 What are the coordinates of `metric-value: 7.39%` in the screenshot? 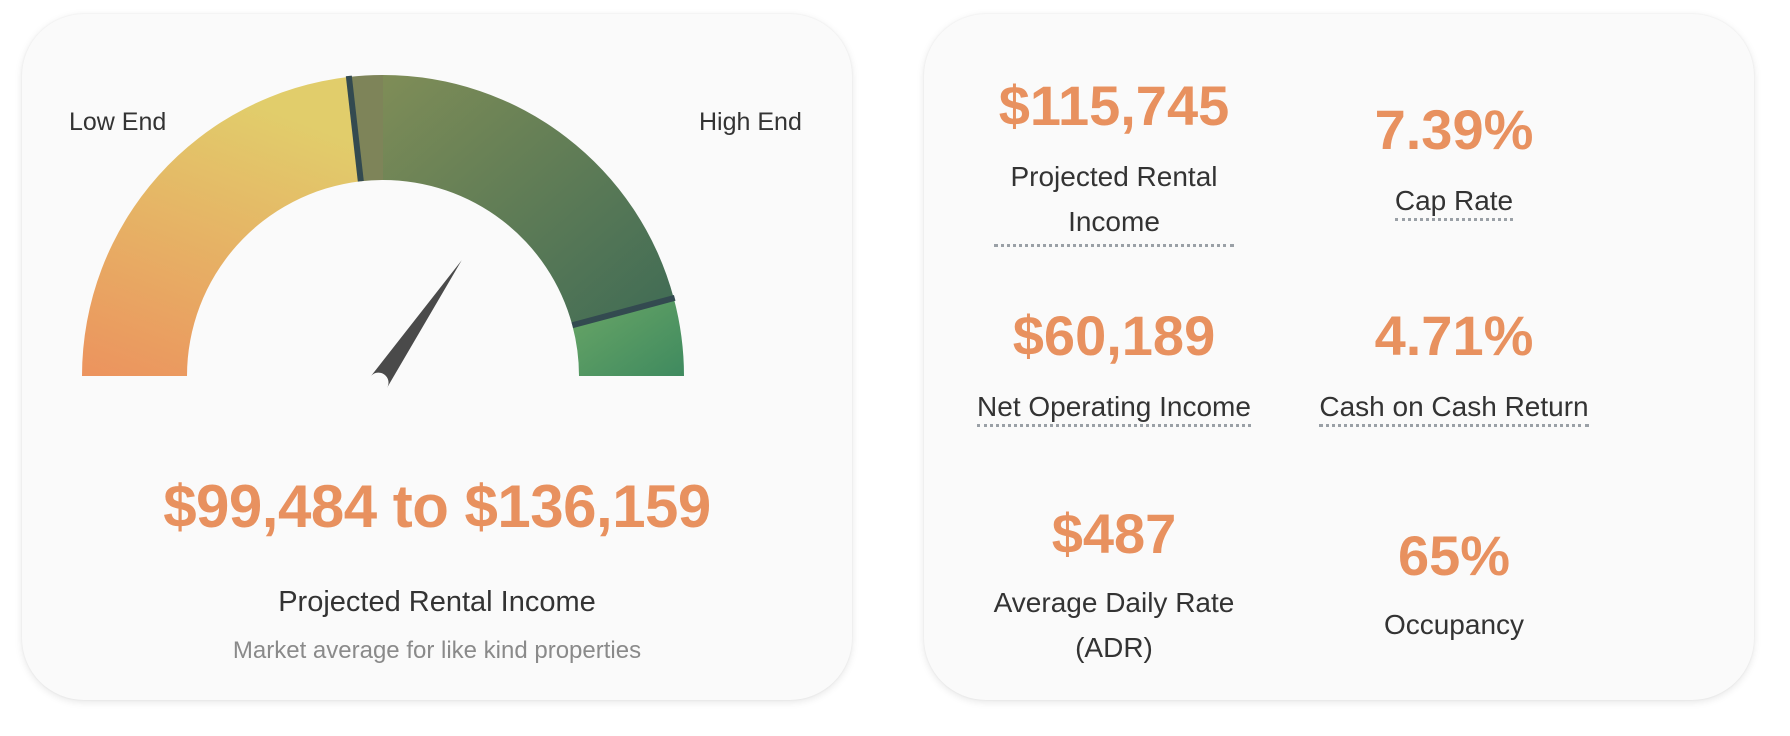 It's located at (1454, 129).